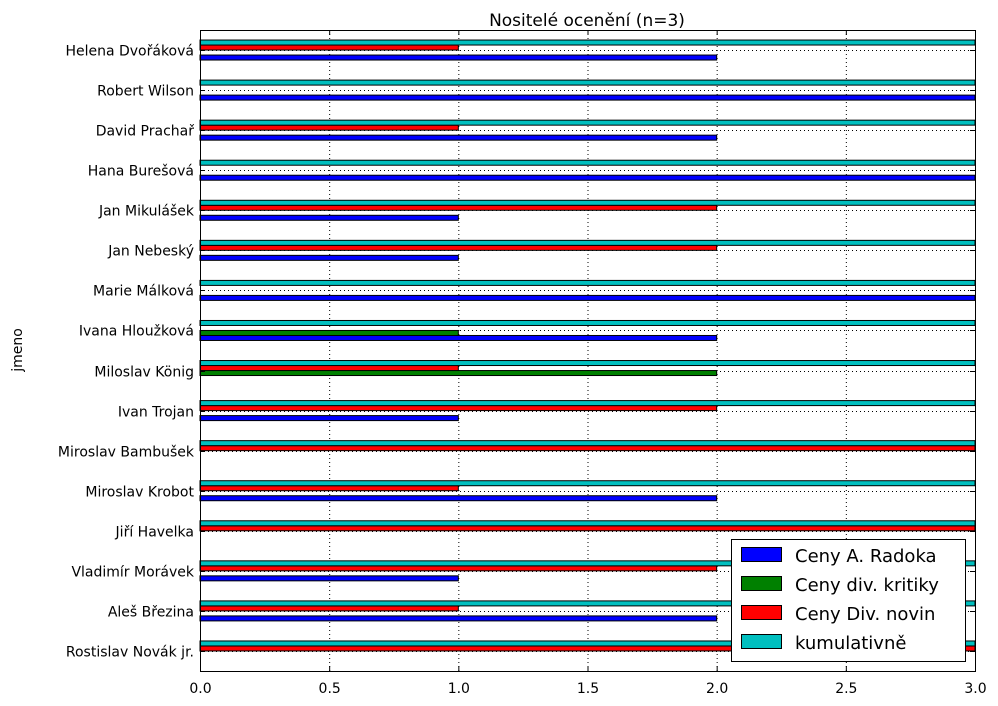  Describe the element at coordinates (132, 573) in the screenshot. I see `y-tick-label: Vladimír Morávek` at that location.